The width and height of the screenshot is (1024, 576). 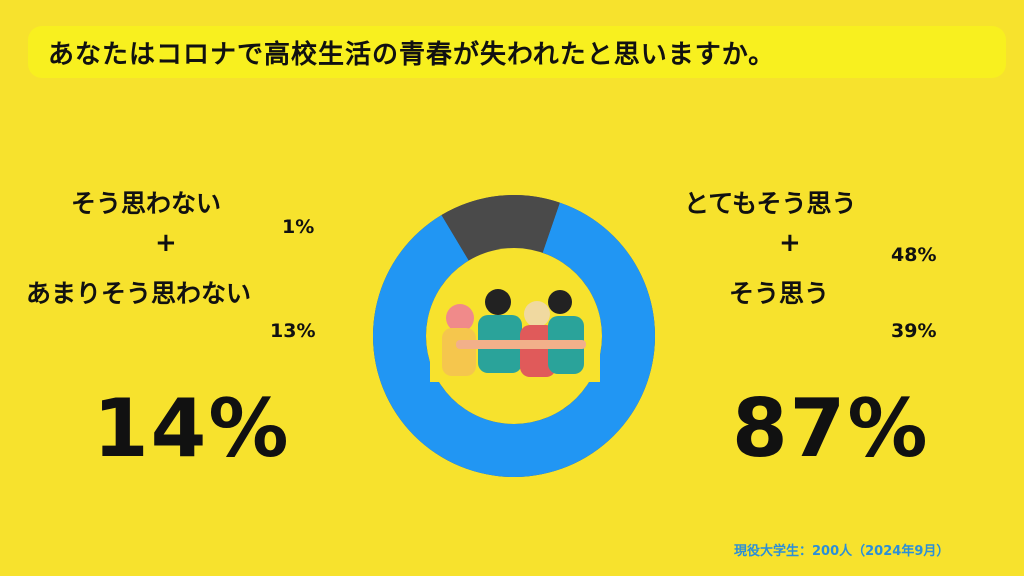 I want to click on left-pct-1: 1%, so click(x=298, y=227).